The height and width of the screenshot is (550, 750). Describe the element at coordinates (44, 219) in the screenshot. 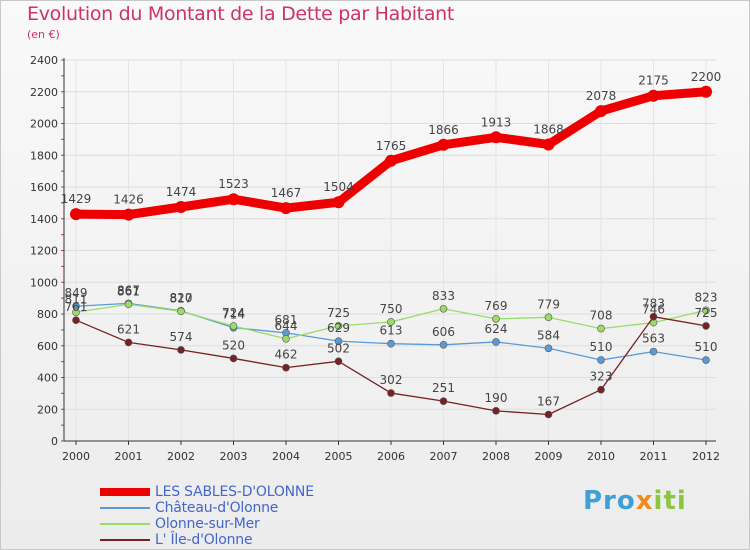

I see `y-tick-label: 1400` at that location.